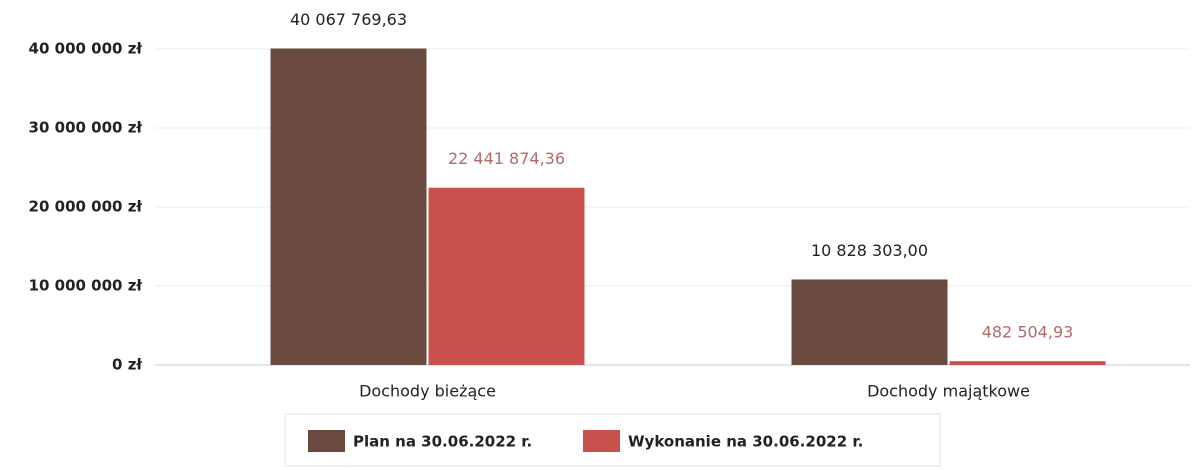 Image resolution: width=1198 pixels, height=470 pixels. What do you see at coordinates (86, 207) in the screenshot?
I see `y-tick-label: 20 000 000 zł` at bounding box center [86, 207].